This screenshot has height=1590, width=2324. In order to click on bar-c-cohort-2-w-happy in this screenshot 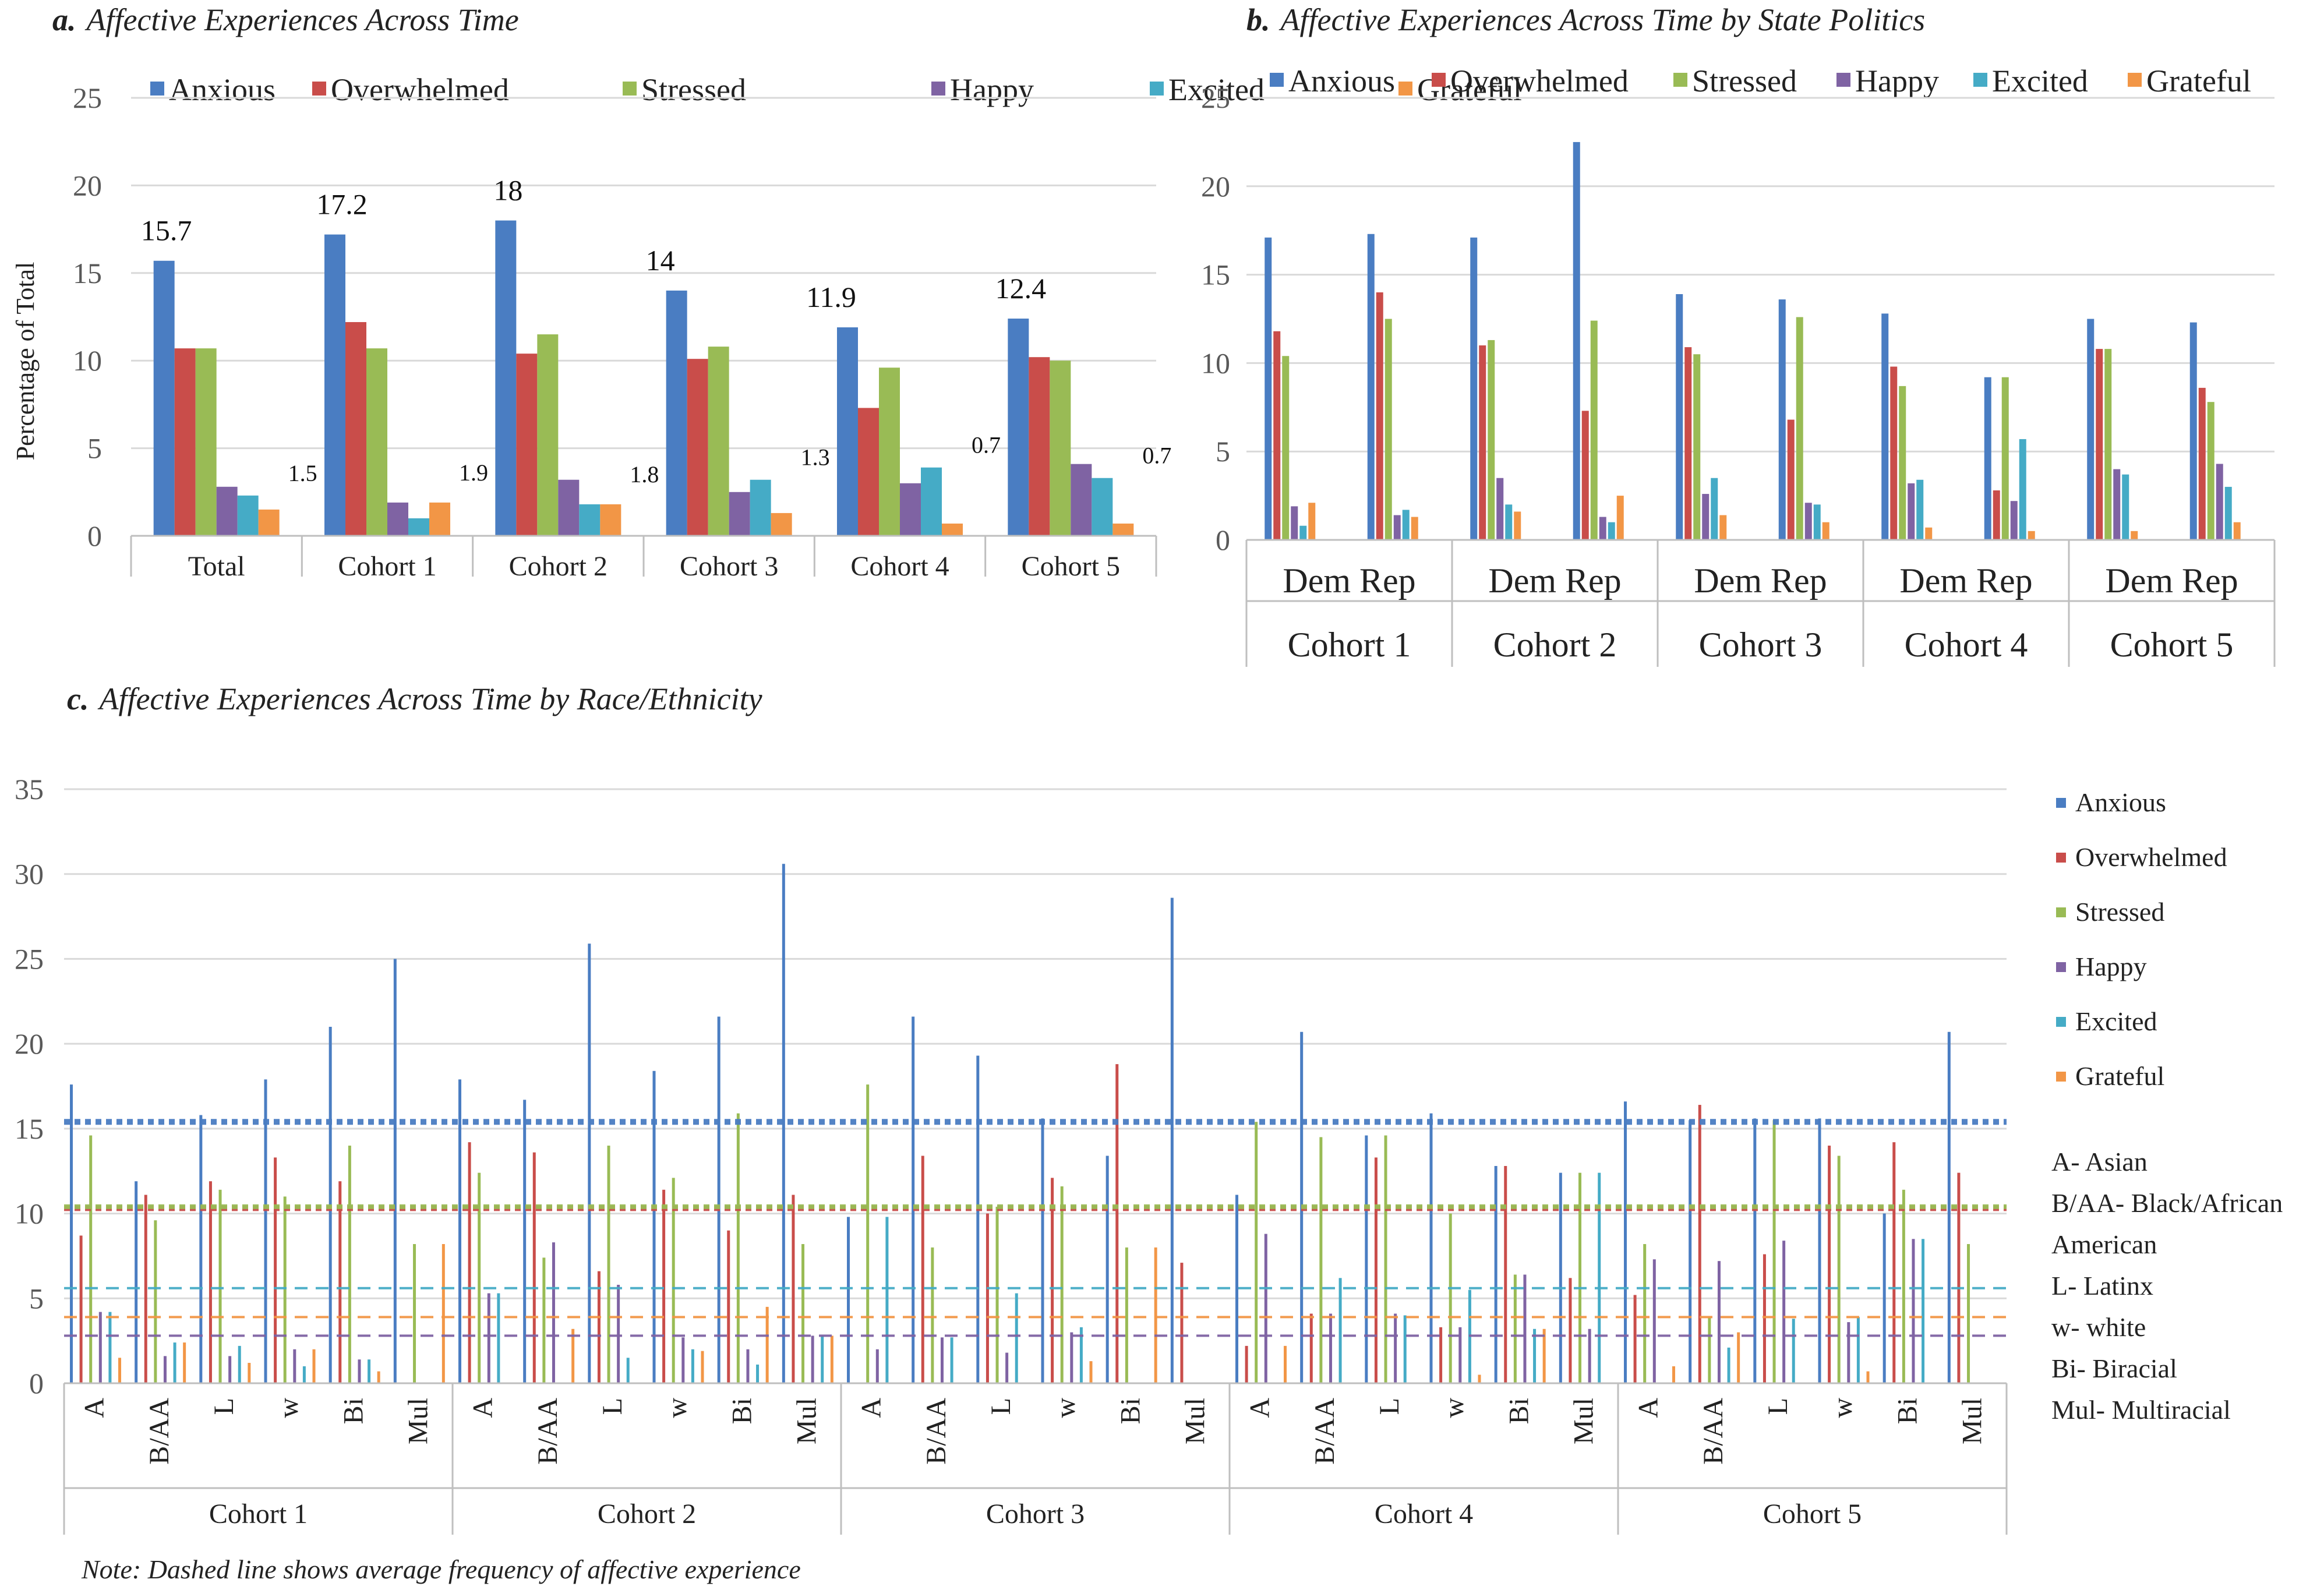, I will do `click(683, 1360)`.